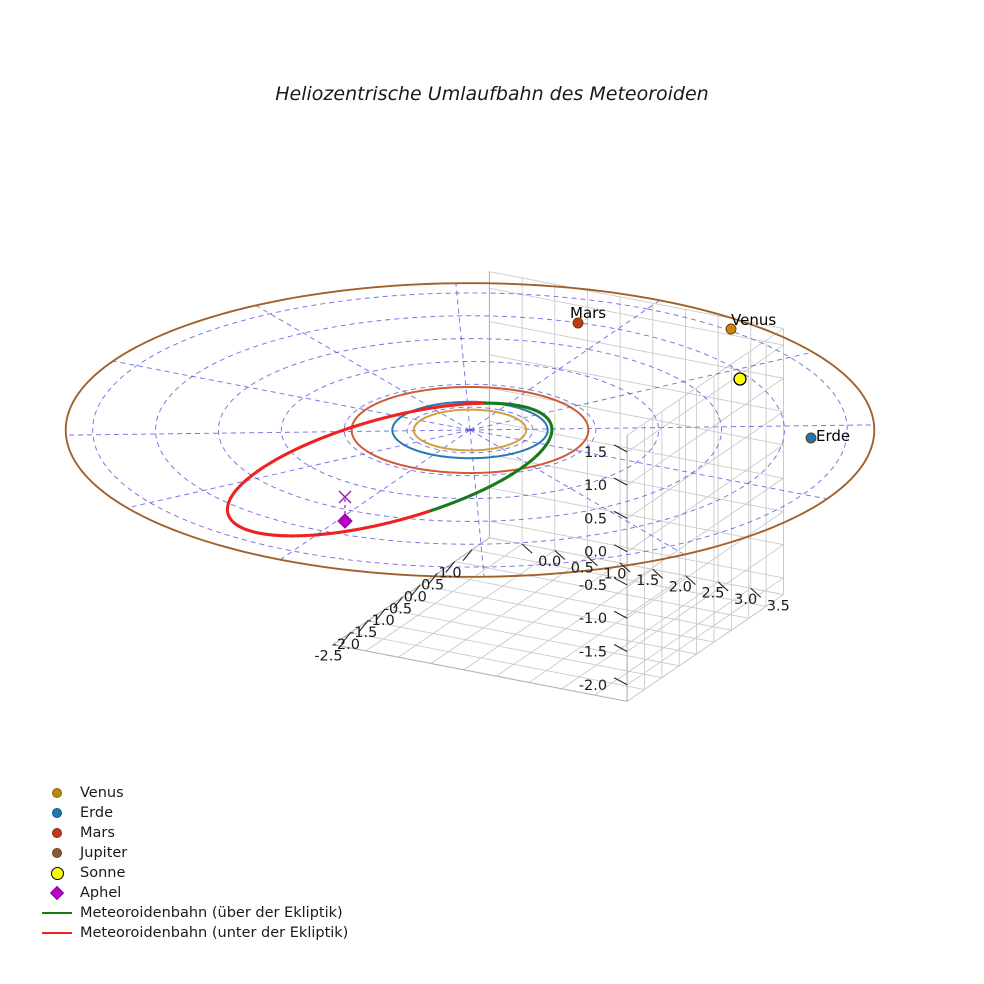 This screenshot has width=984, height=984. Describe the element at coordinates (753, 320) in the screenshot. I see `point-label-venus: Venus` at that location.